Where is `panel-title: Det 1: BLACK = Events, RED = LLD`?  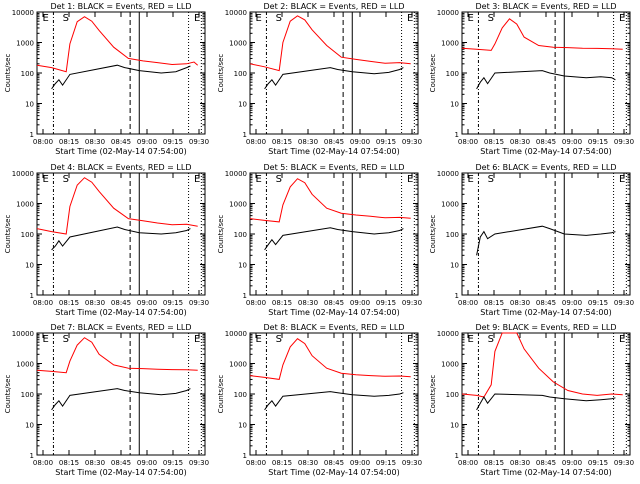 panel-title: Det 1: BLACK = Events, RED = LLD is located at coordinates (121, 6).